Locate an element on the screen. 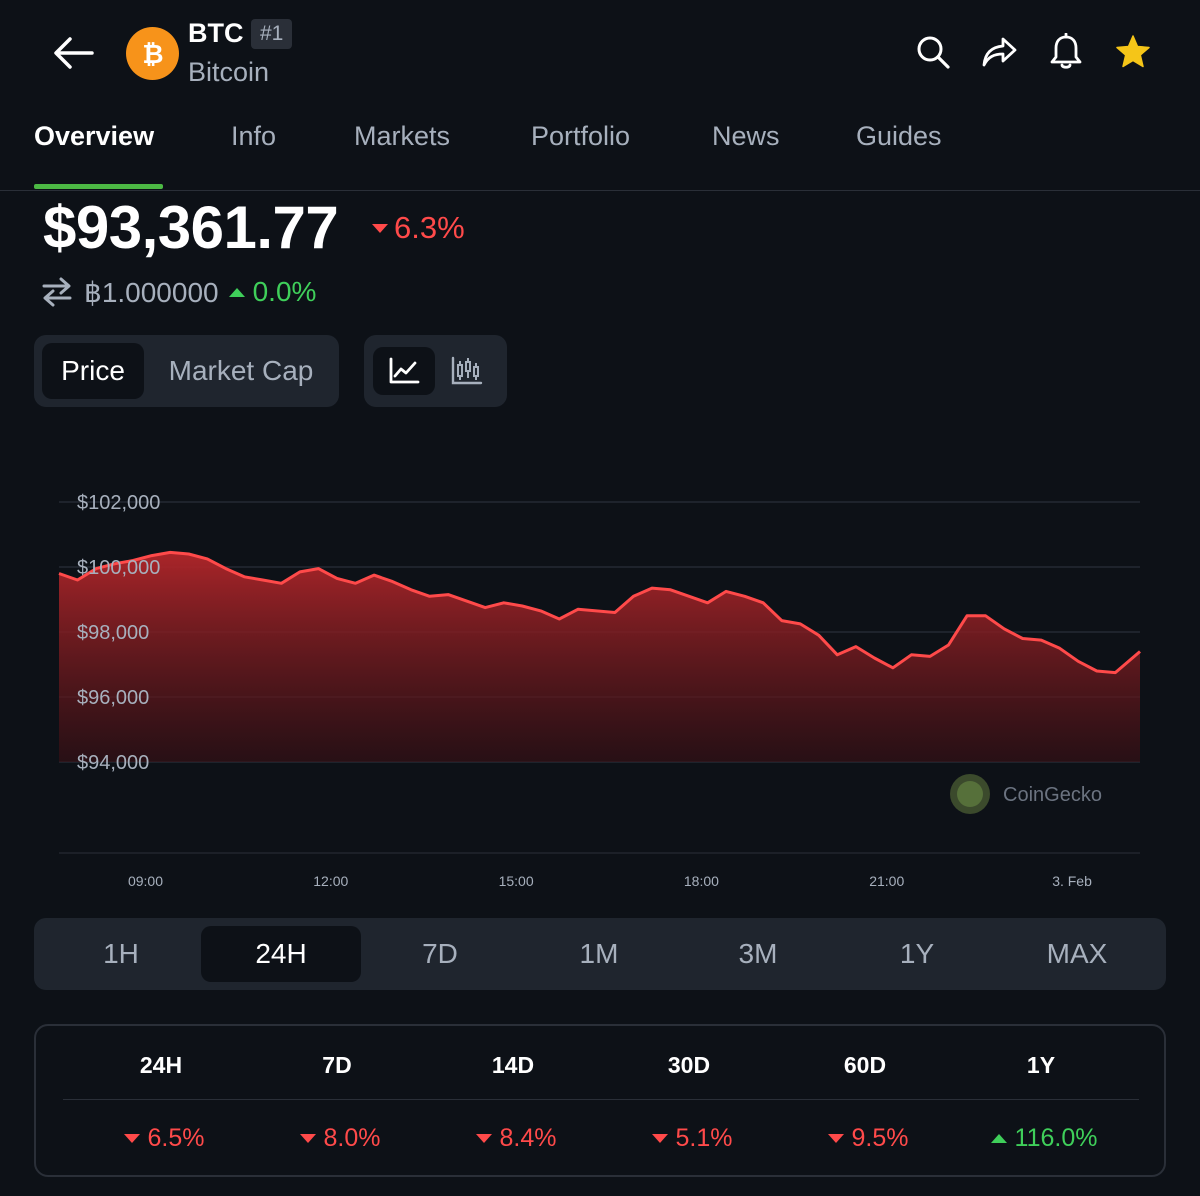 Image resolution: width=1200 pixels, height=1196 pixels. x-tick-label: 3. Feb is located at coordinates (1072, 881).